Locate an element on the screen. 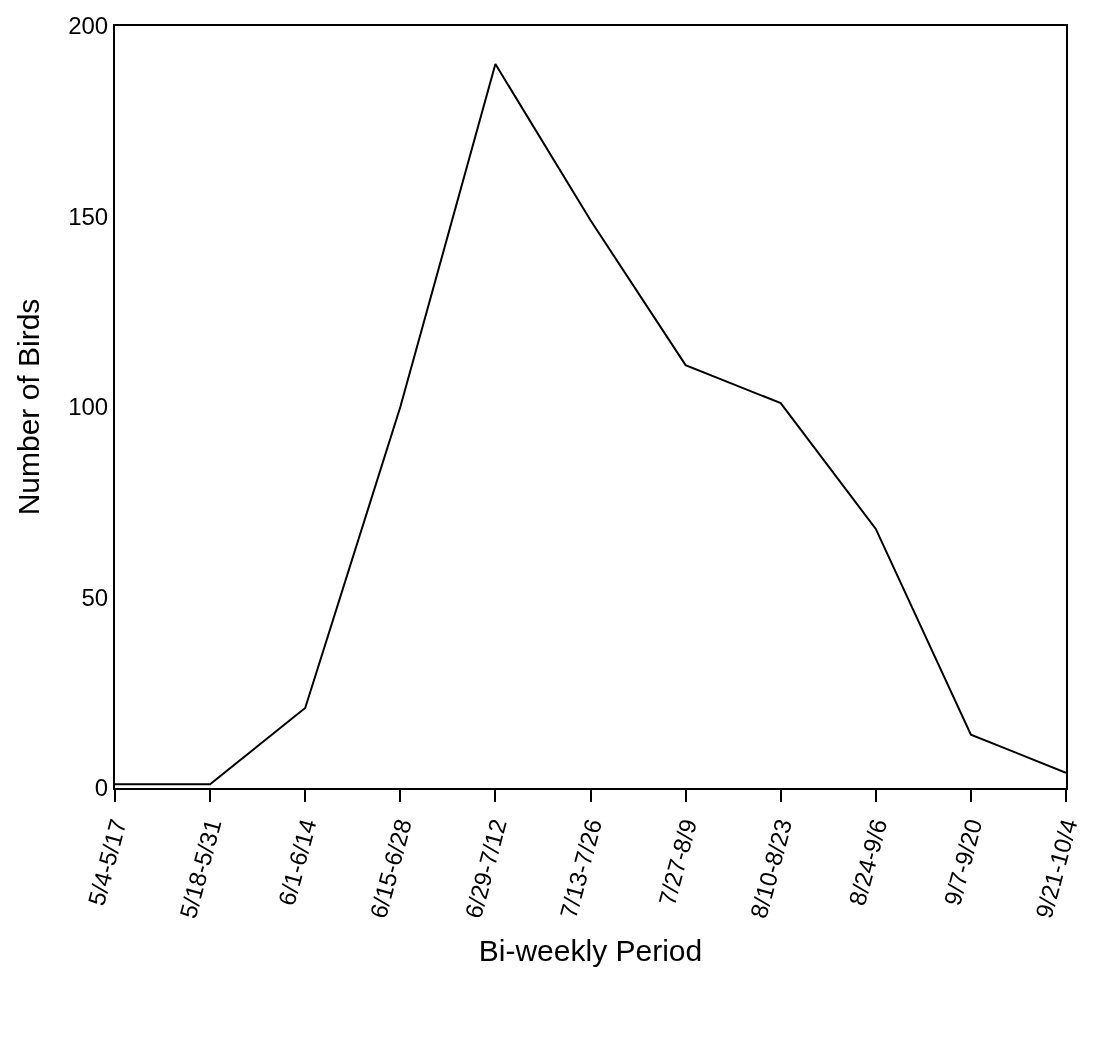 This screenshot has height=1058, width=1094. y-tick-label: 50 is located at coordinates (95, 597).